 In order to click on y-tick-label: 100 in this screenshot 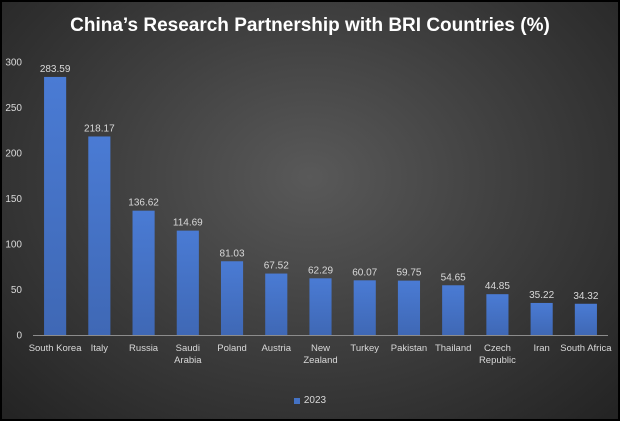, I will do `click(13, 245)`.